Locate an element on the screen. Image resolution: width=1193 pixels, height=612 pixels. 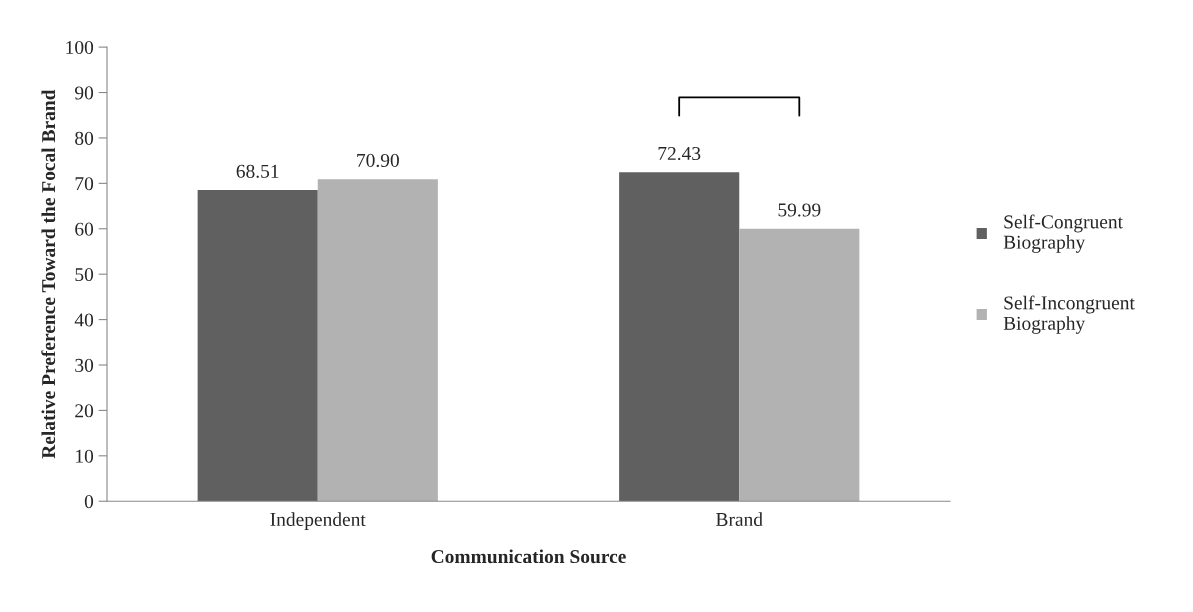
x-axis-title: Communication Source is located at coordinates (528, 556).